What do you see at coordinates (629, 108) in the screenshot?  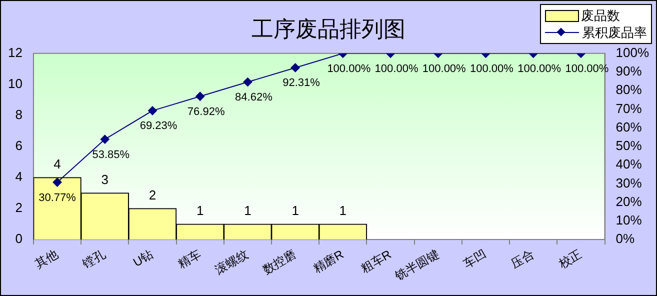 I see `y2-tick-label: 70%` at bounding box center [629, 108].